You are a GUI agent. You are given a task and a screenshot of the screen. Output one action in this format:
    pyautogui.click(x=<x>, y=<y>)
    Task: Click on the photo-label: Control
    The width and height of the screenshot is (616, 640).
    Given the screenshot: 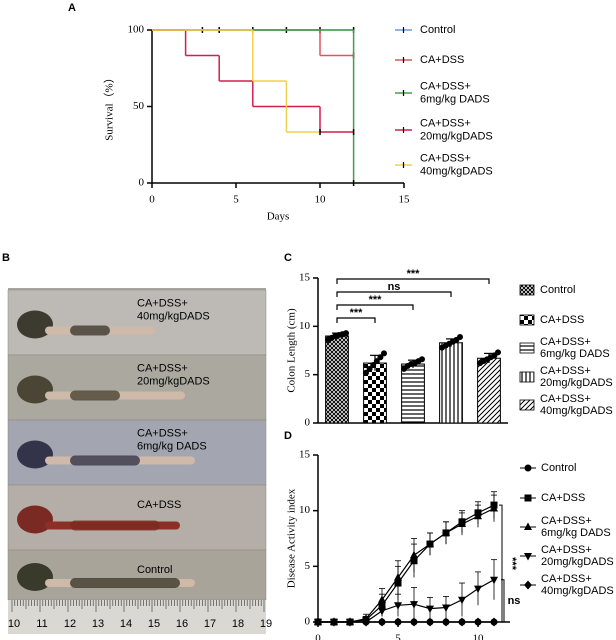 What is the action you would take?
    pyautogui.click(x=154, y=570)
    